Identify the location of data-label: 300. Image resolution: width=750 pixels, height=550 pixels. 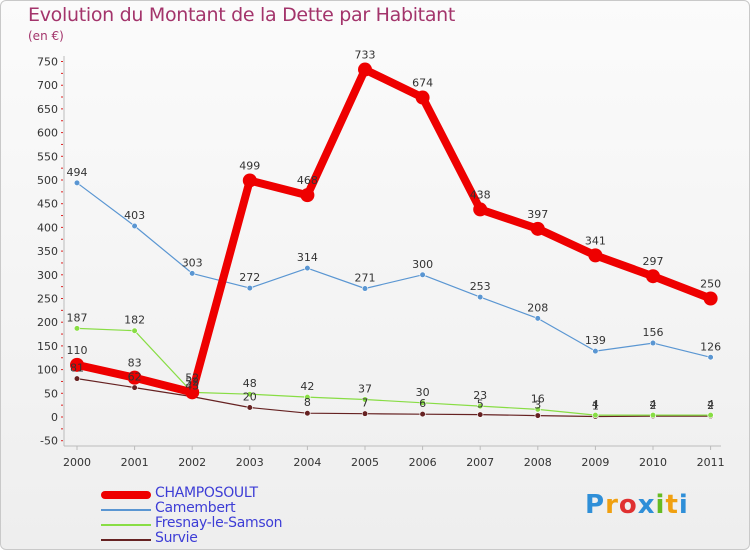
(422, 264).